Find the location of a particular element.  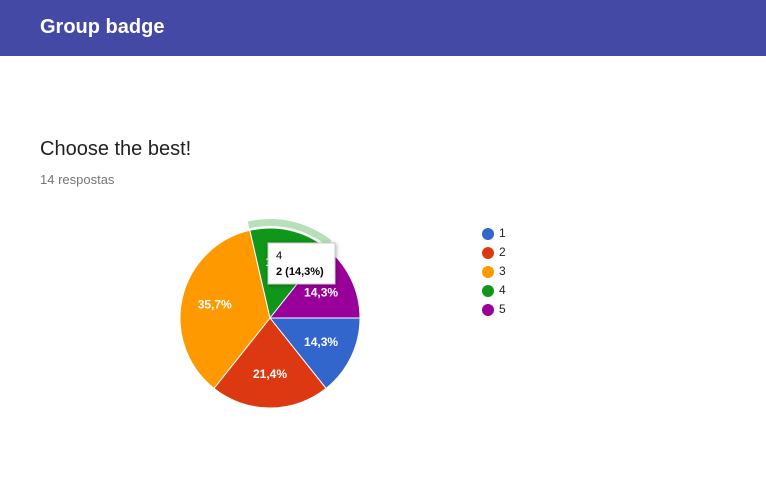

slice-label: 21,4% is located at coordinates (270, 374).